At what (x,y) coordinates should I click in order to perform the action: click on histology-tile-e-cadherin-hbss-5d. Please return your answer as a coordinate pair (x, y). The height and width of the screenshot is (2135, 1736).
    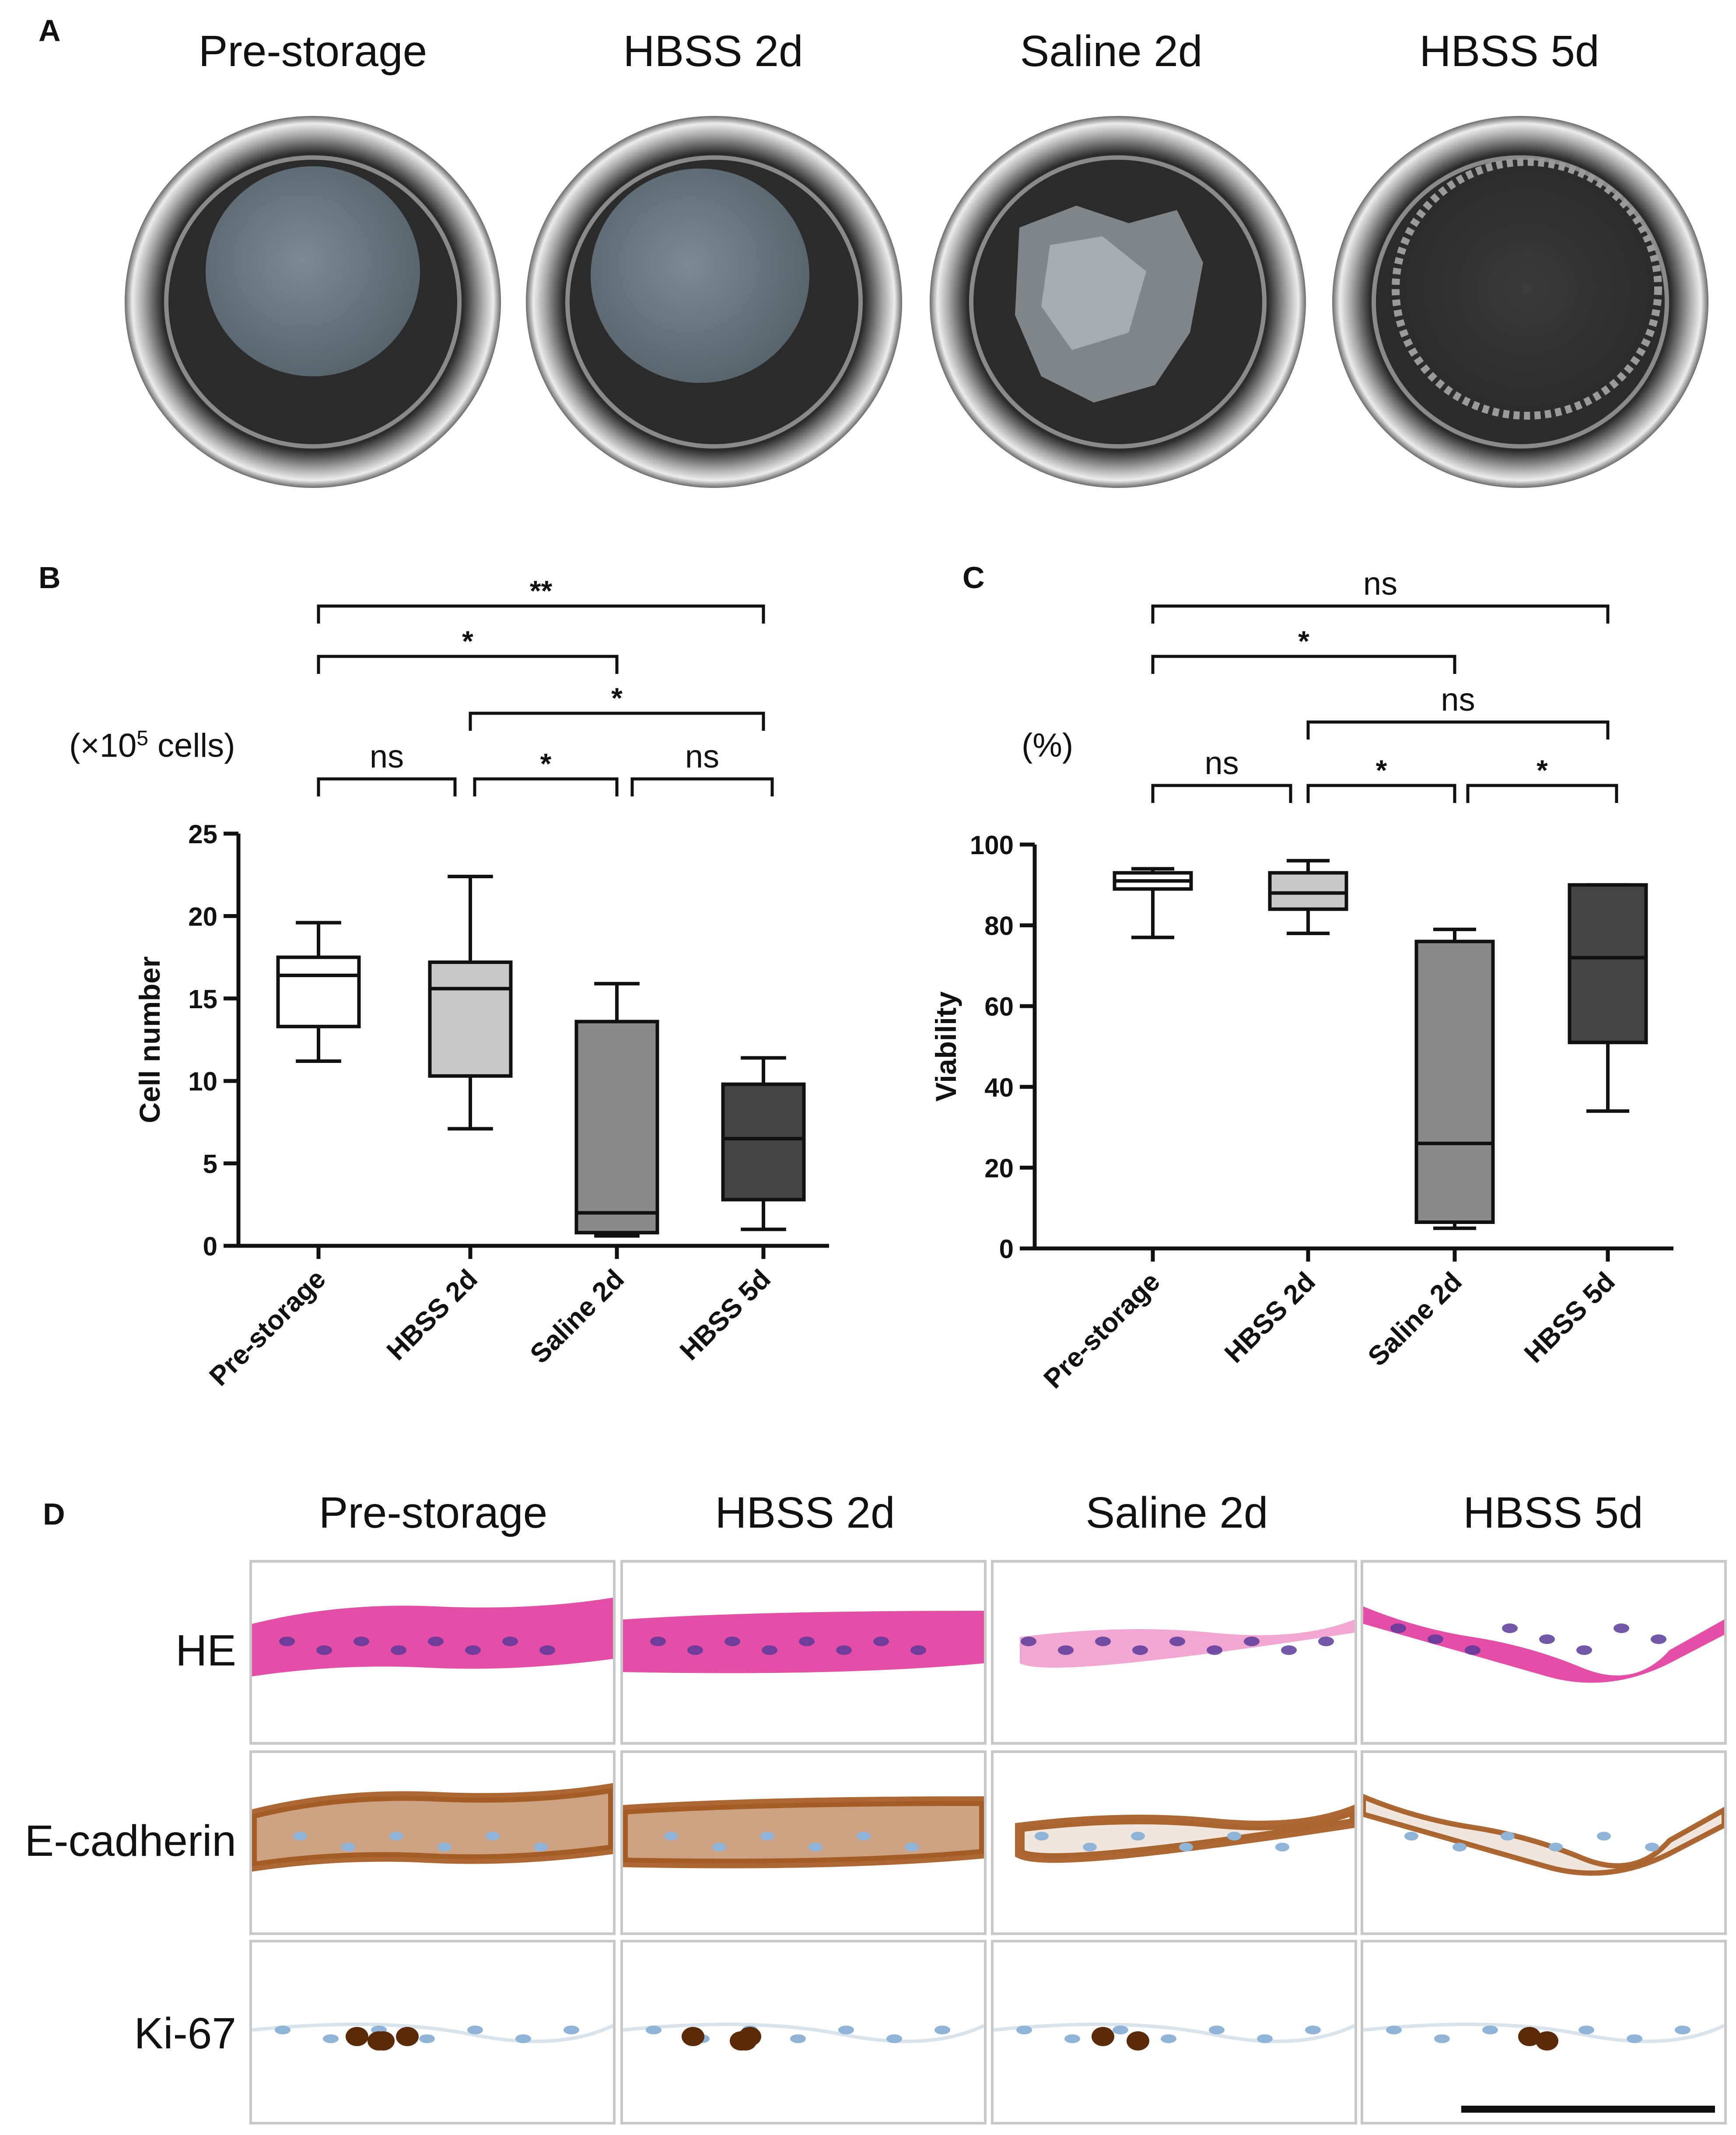
    Looking at the image, I should click on (1544, 1842).